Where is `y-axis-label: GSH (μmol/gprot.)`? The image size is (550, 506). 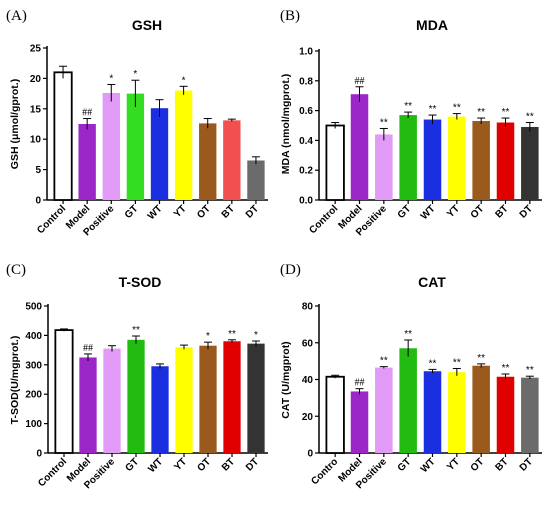 y-axis-label: GSH (μmol/gprot.) is located at coordinates (15, 124).